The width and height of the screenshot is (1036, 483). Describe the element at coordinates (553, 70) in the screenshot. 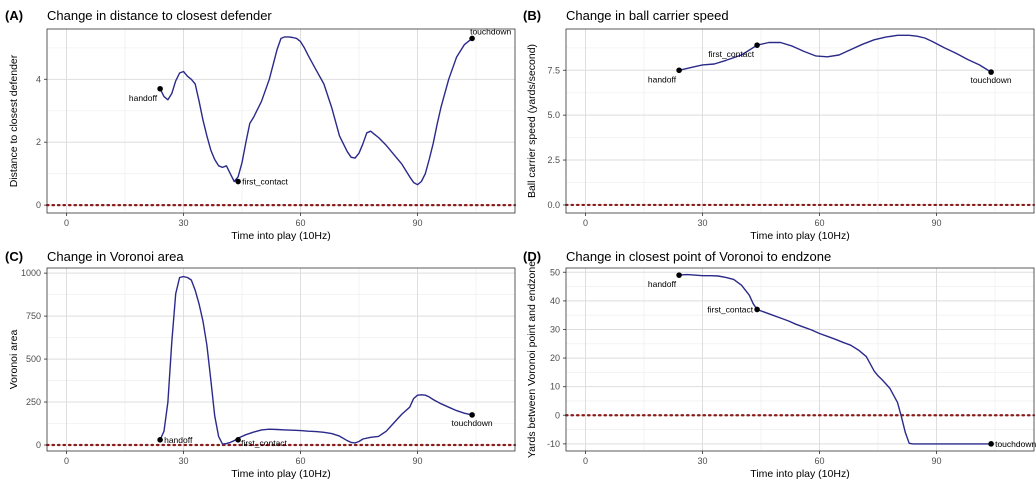

I see `y-tick-label: 7.5` at that location.